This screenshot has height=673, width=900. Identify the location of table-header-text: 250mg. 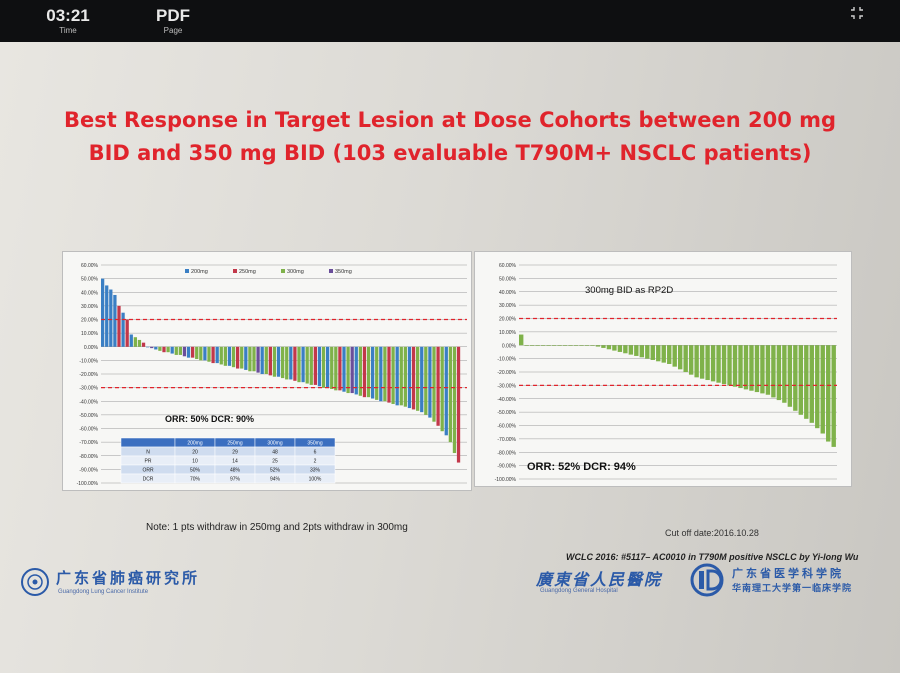
(235, 444).